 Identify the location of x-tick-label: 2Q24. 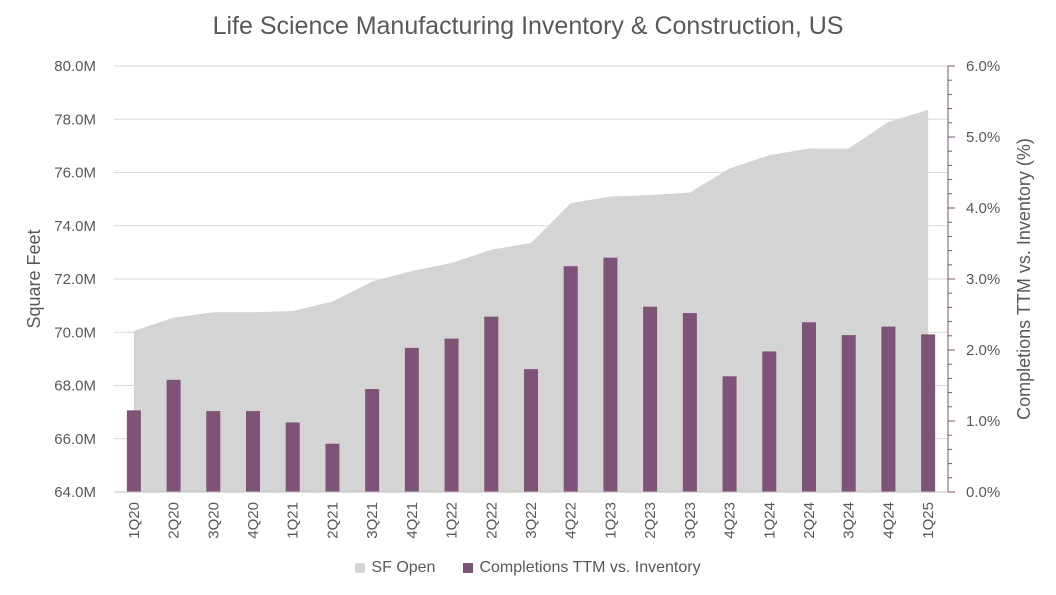
(809, 520).